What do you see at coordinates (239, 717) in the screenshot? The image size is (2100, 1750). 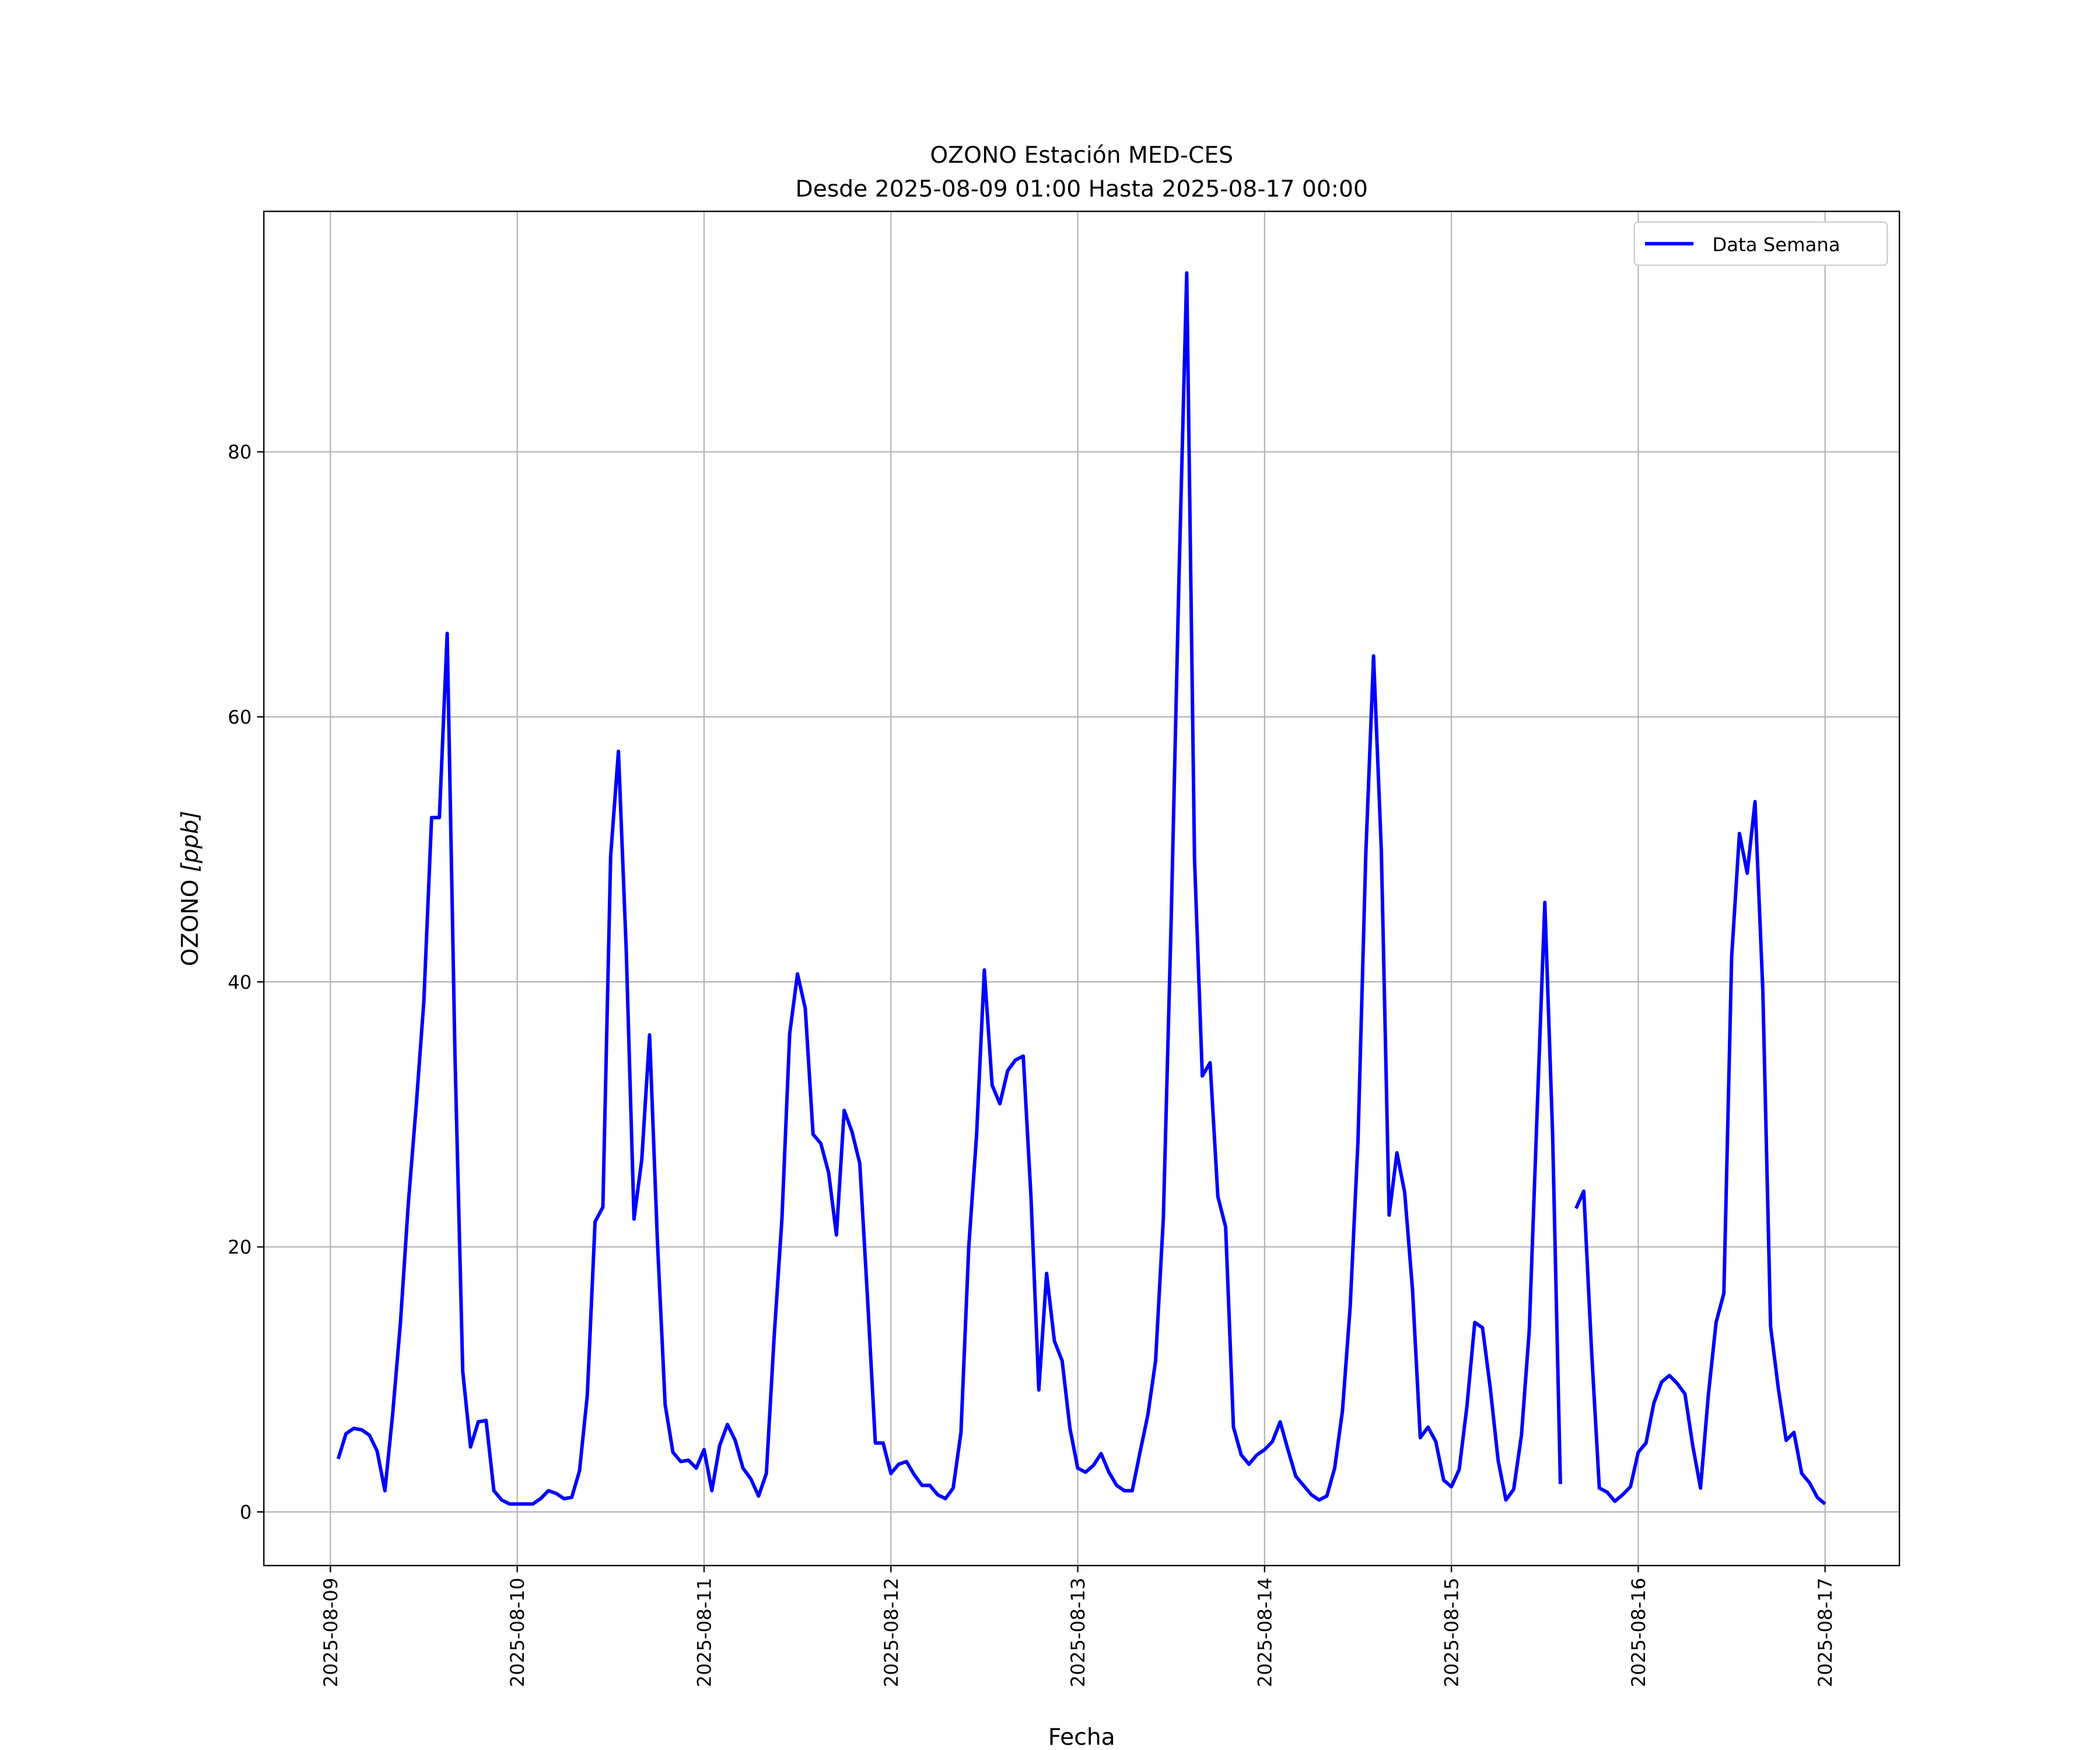 I see `y-tick-label: 60` at bounding box center [239, 717].